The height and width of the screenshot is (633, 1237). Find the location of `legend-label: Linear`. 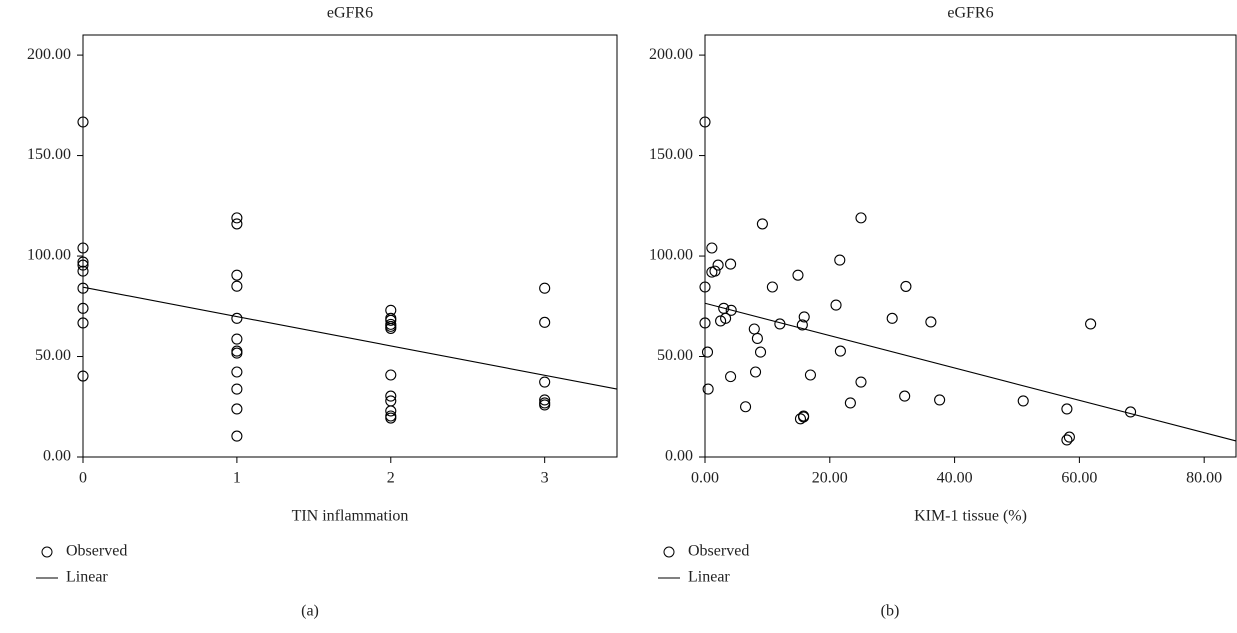

legend-label: Linear is located at coordinates (709, 577).